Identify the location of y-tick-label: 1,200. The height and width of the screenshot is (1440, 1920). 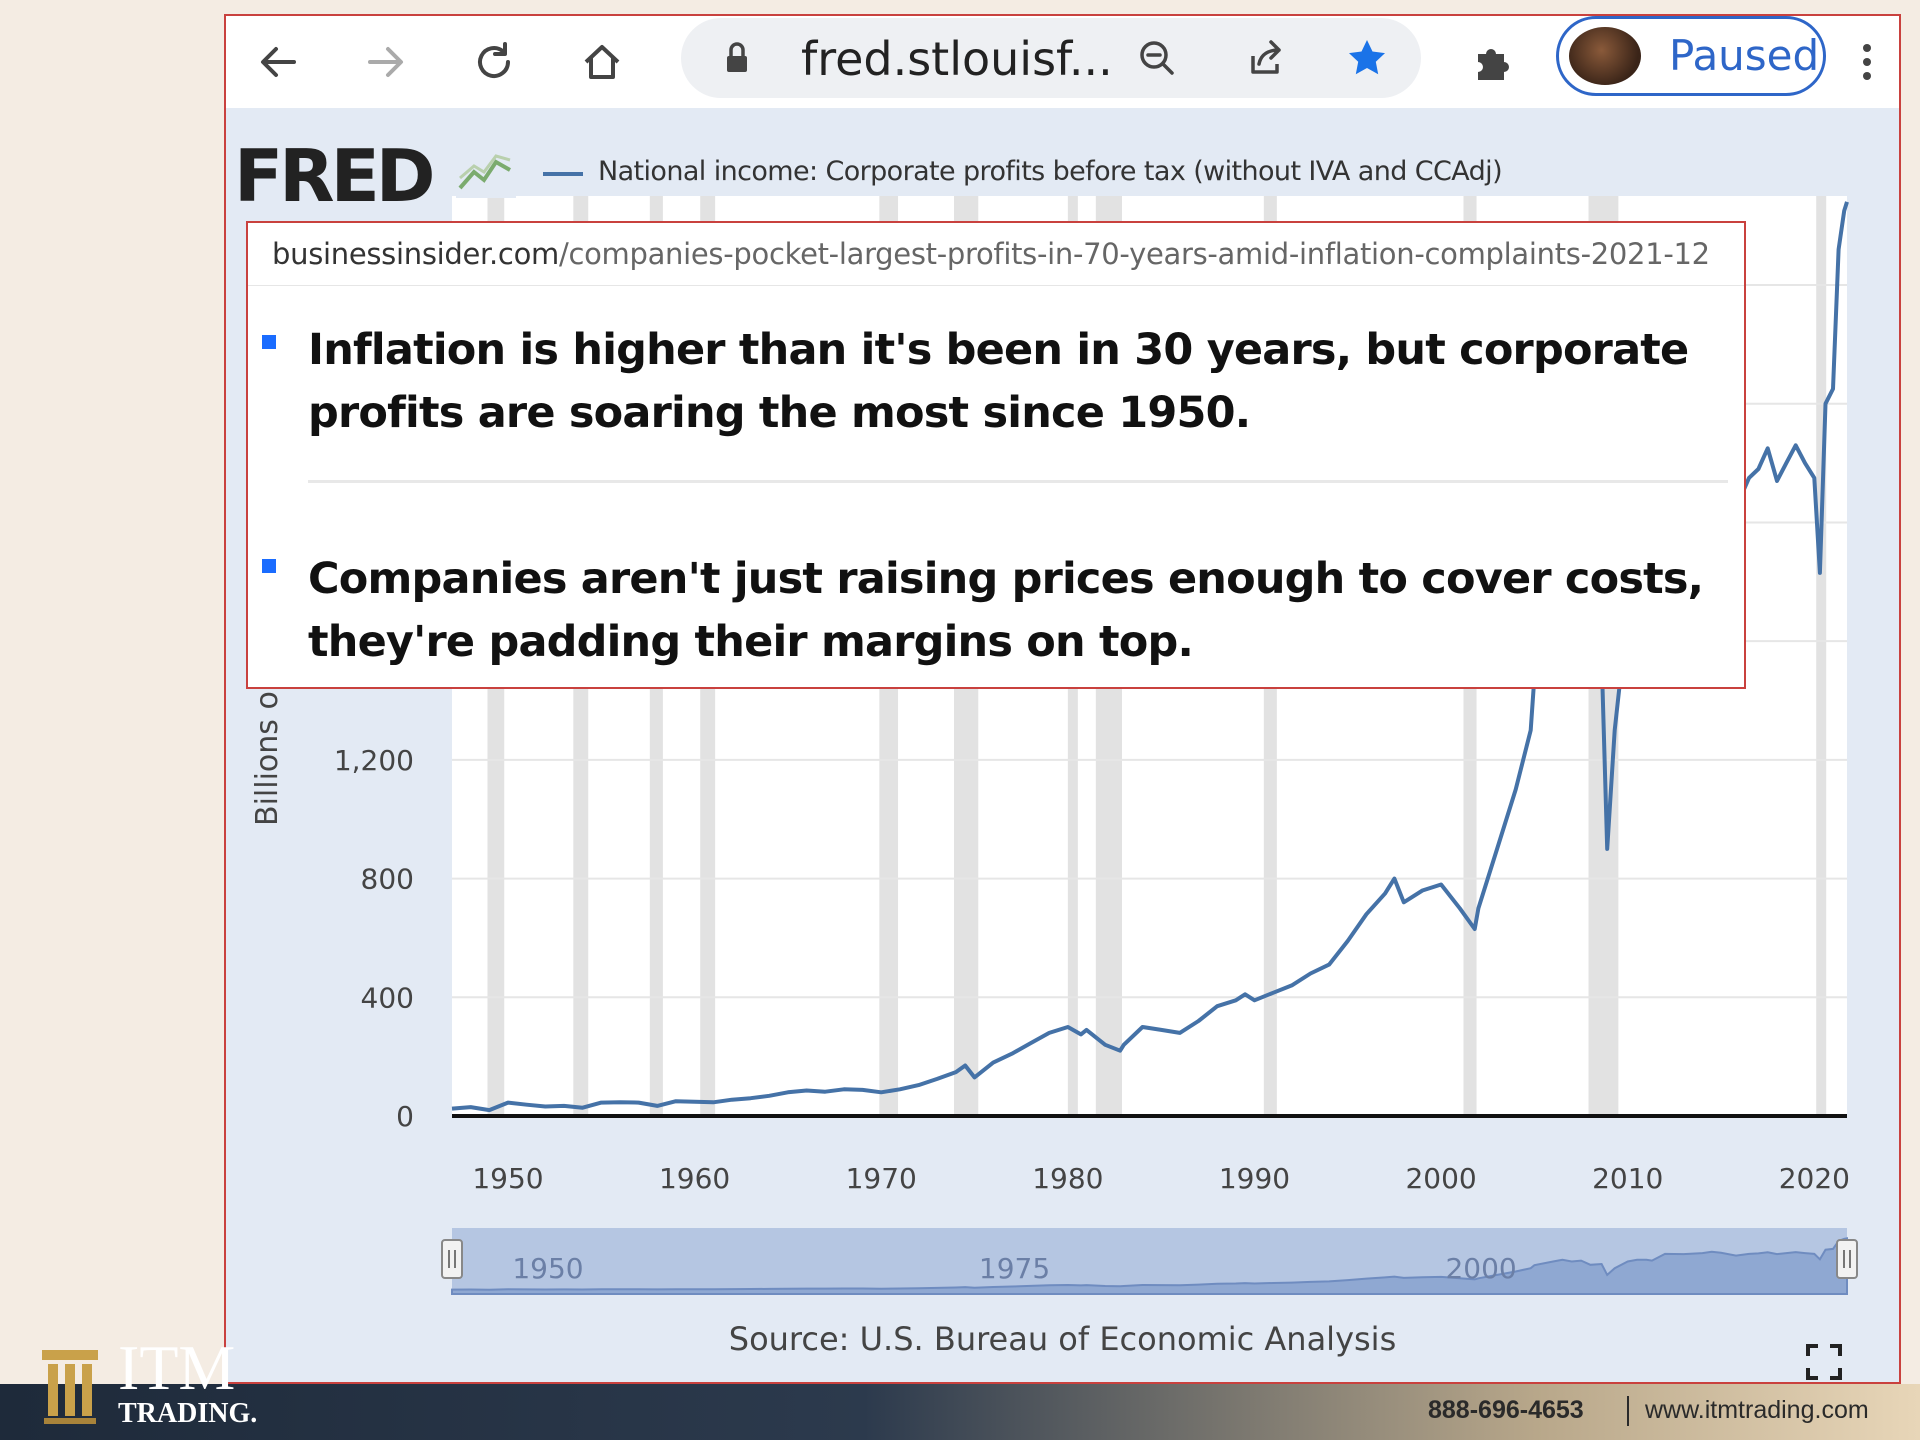
(374, 760).